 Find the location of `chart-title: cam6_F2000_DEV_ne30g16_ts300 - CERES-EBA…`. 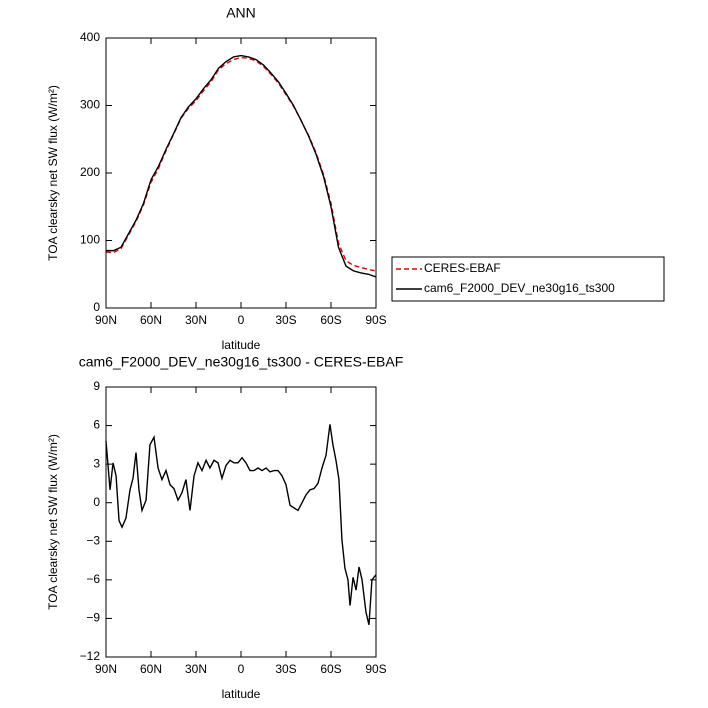

chart-title: cam6_F2000_DEV_ne30g16_ts300 - CERES-EBA… is located at coordinates (241, 362).